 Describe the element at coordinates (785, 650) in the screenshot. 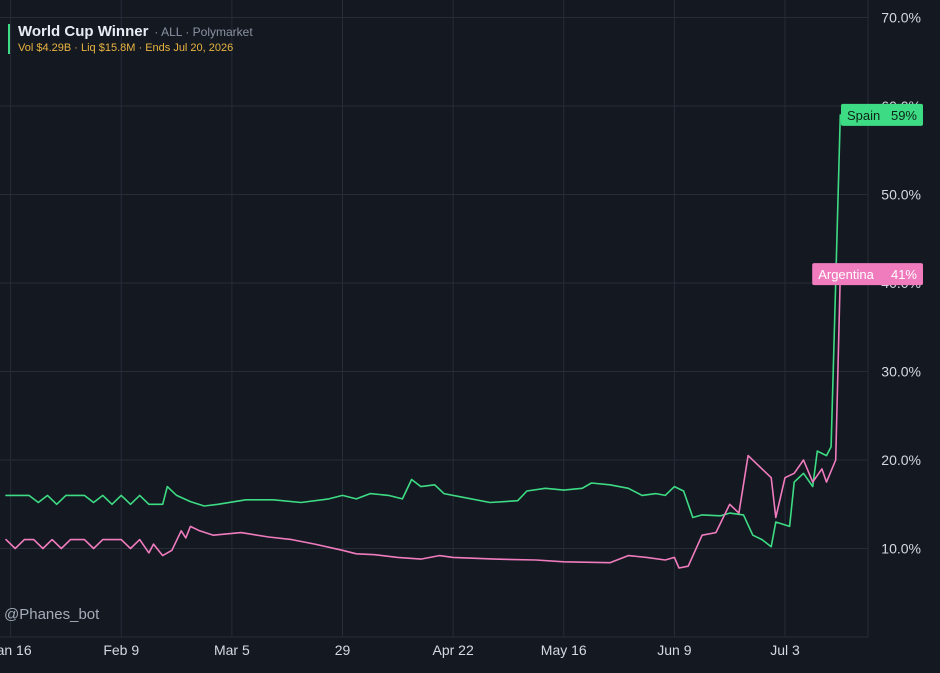

I see `x-tick-label: Jul 3` at that location.